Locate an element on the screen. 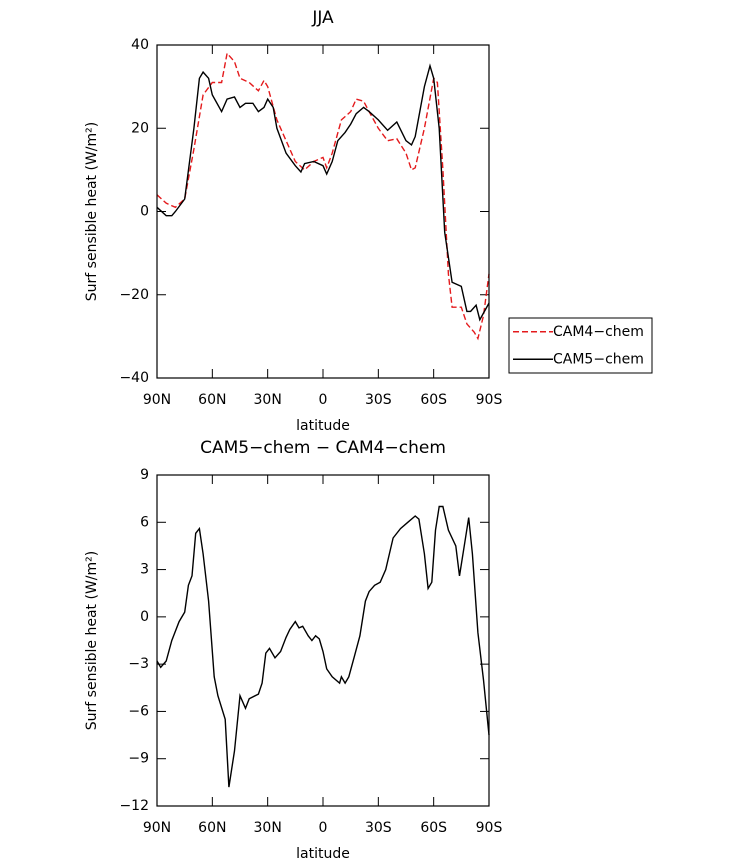 The height and width of the screenshot is (866, 733). y-tick-label: −3 is located at coordinates (138, 664).